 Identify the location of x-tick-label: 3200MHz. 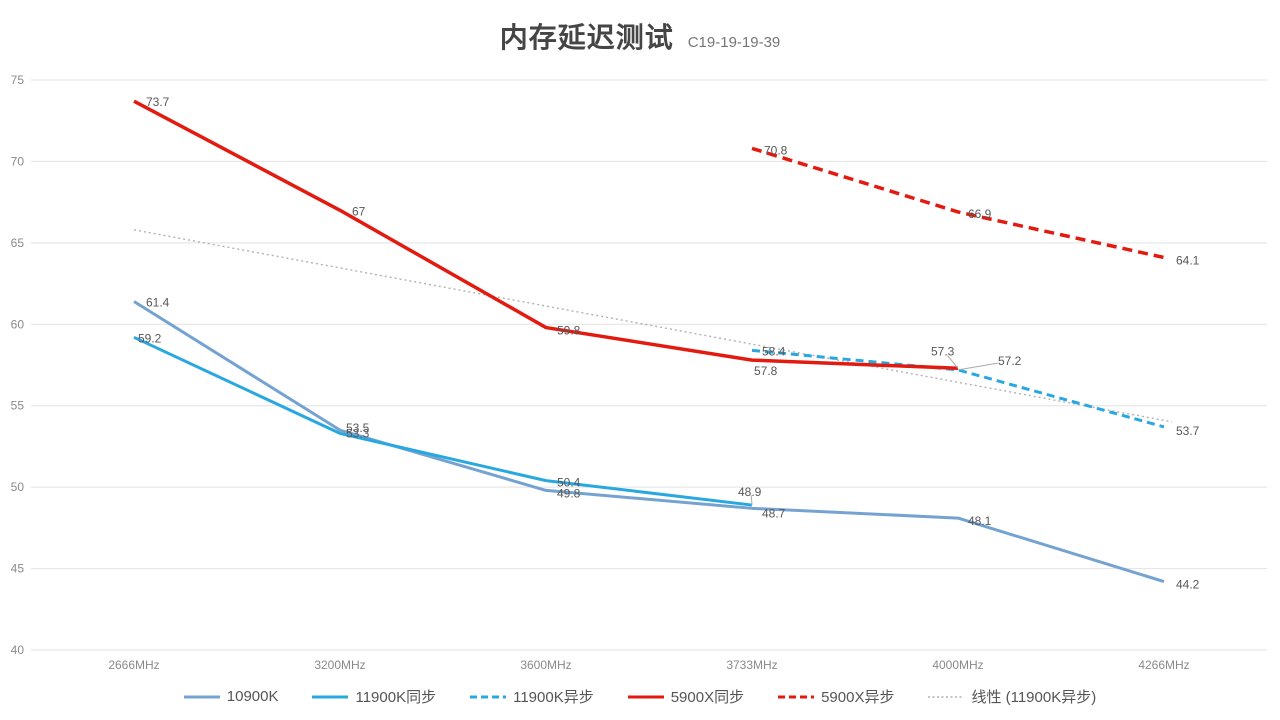
(339, 665).